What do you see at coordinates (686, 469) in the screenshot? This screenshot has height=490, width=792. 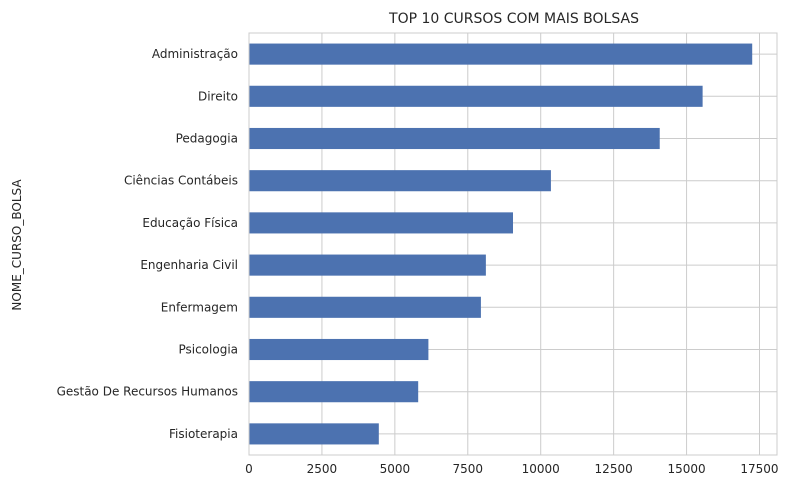 I see `x-tick-label: 15000` at bounding box center [686, 469].